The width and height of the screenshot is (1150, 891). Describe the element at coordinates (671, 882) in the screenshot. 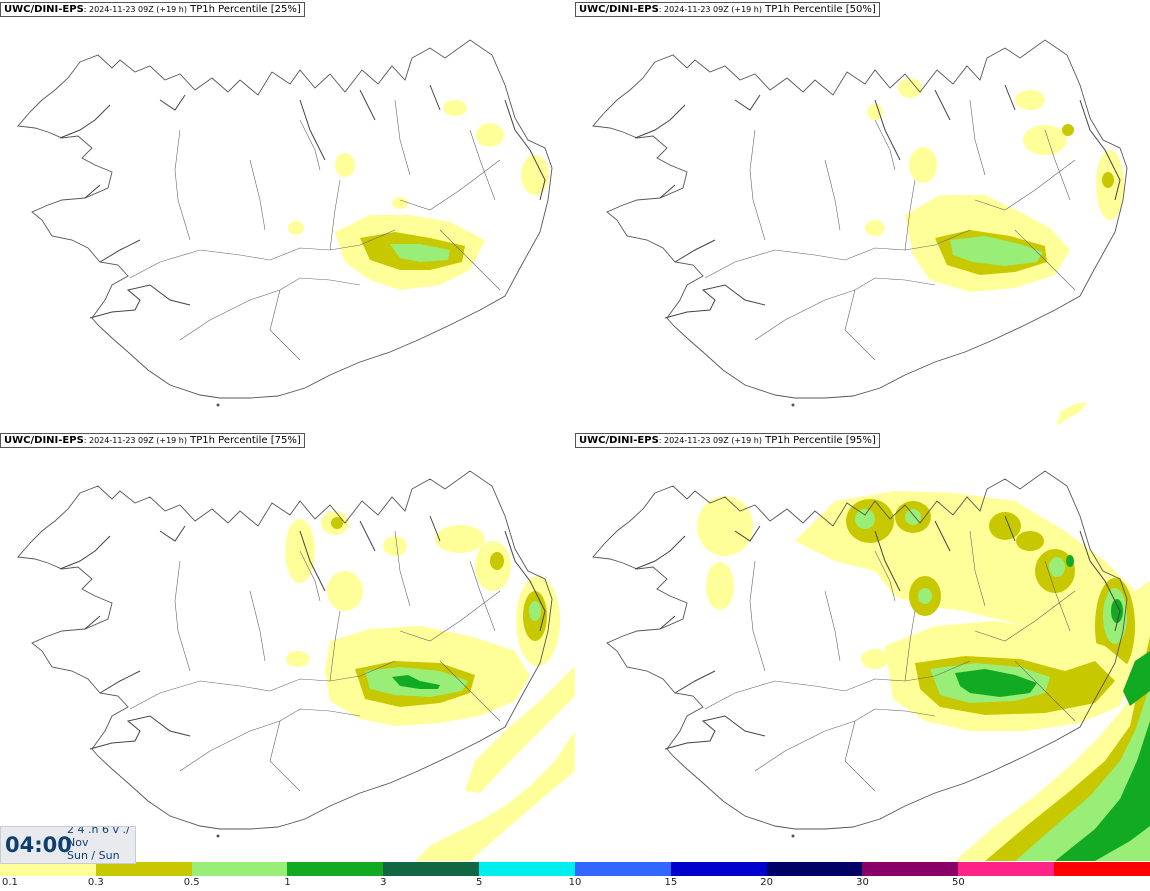

I see `color-scale-tick-label: 15` at that location.